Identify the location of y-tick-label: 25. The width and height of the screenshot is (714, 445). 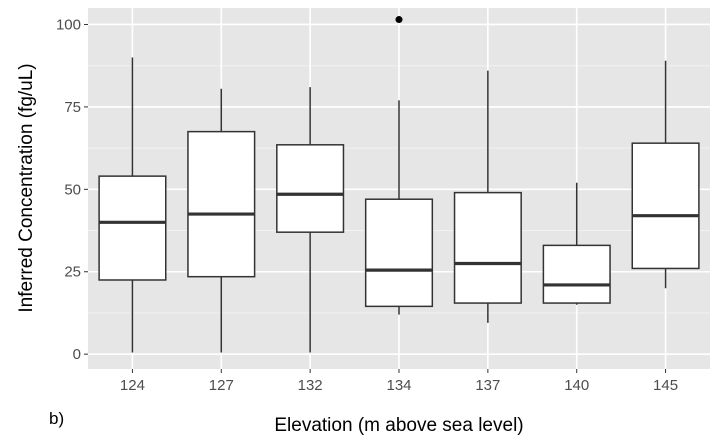
(72, 272).